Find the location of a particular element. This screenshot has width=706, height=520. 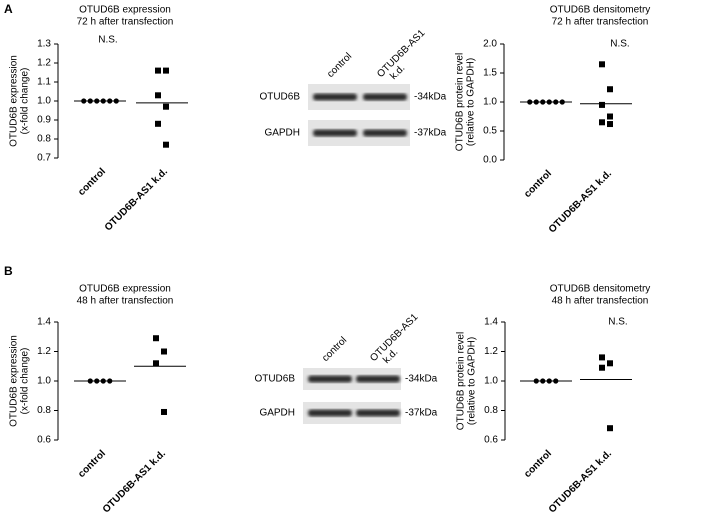

y-tick-label: 1.1 is located at coordinates (44, 82).